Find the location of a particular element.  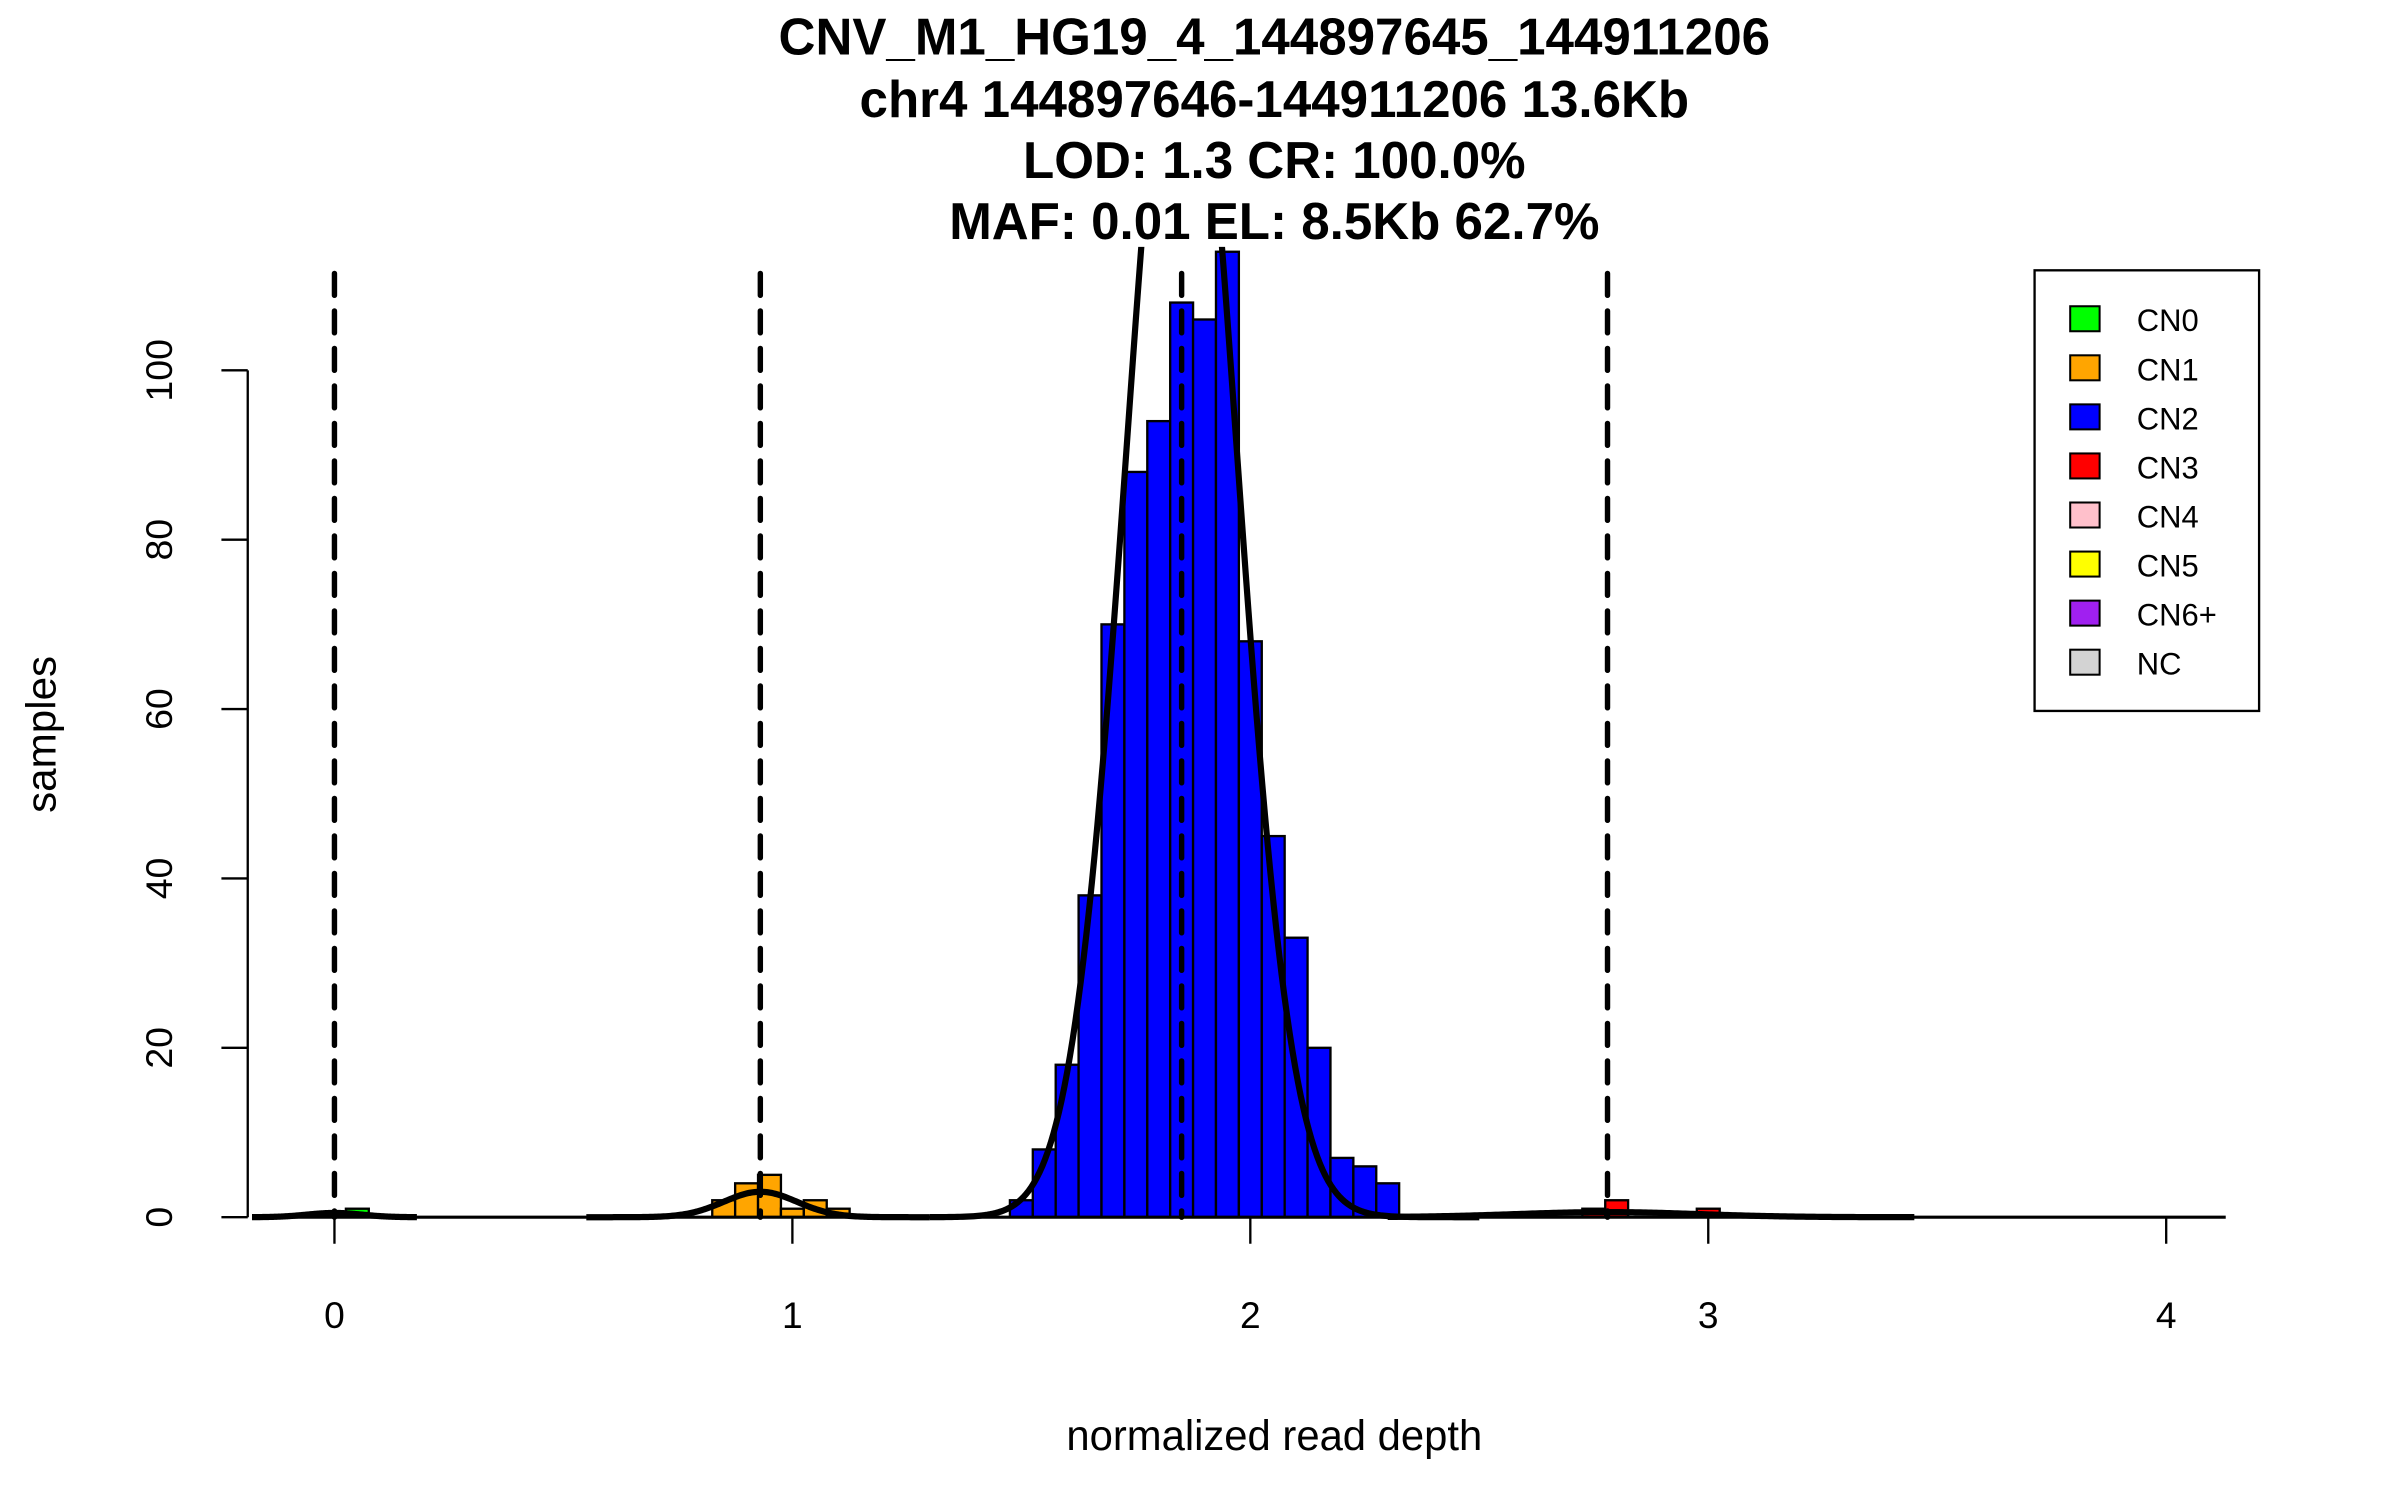

legend-swatch-cn5 is located at coordinates (2085, 564).